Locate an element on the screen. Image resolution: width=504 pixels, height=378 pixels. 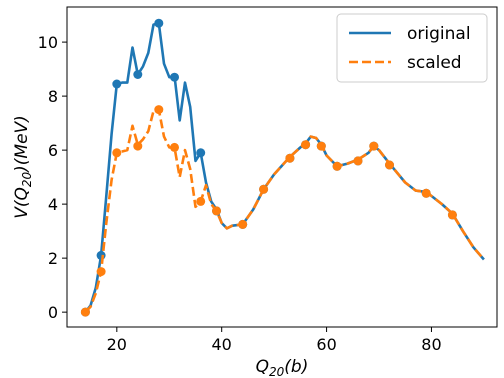
legend-box is located at coordinates (412, 48).